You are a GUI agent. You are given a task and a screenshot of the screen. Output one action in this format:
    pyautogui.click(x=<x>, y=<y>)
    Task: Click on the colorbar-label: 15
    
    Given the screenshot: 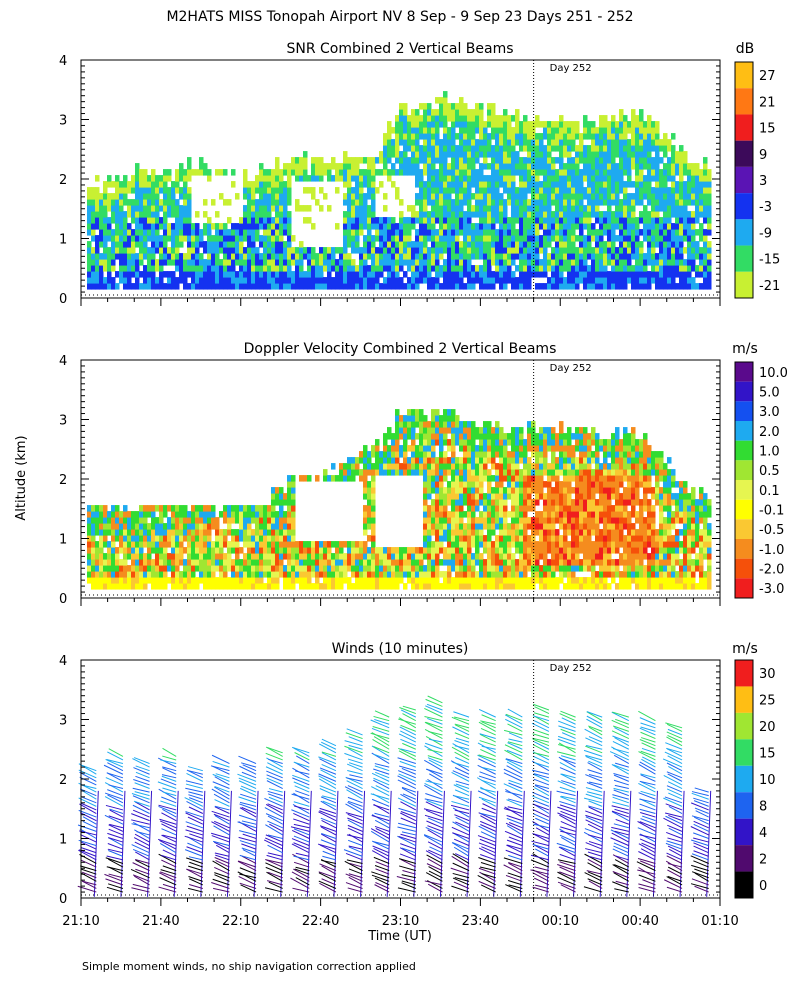 What is the action you would take?
    pyautogui.click(x=767, y=129)
    